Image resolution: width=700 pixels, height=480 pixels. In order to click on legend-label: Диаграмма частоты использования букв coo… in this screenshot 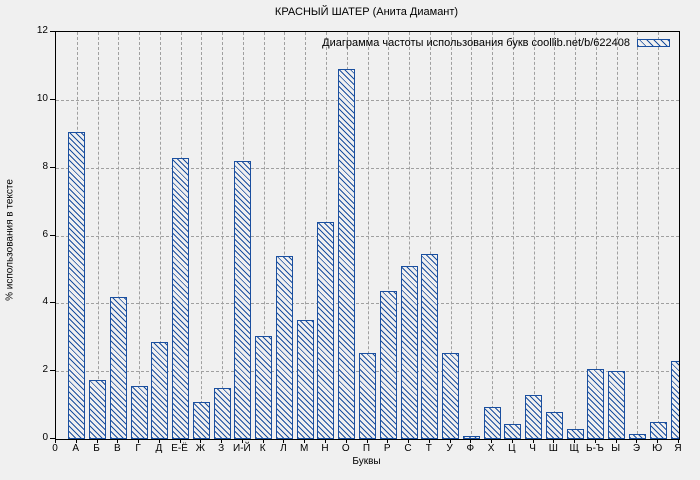, I will do `click(476, 43)`.